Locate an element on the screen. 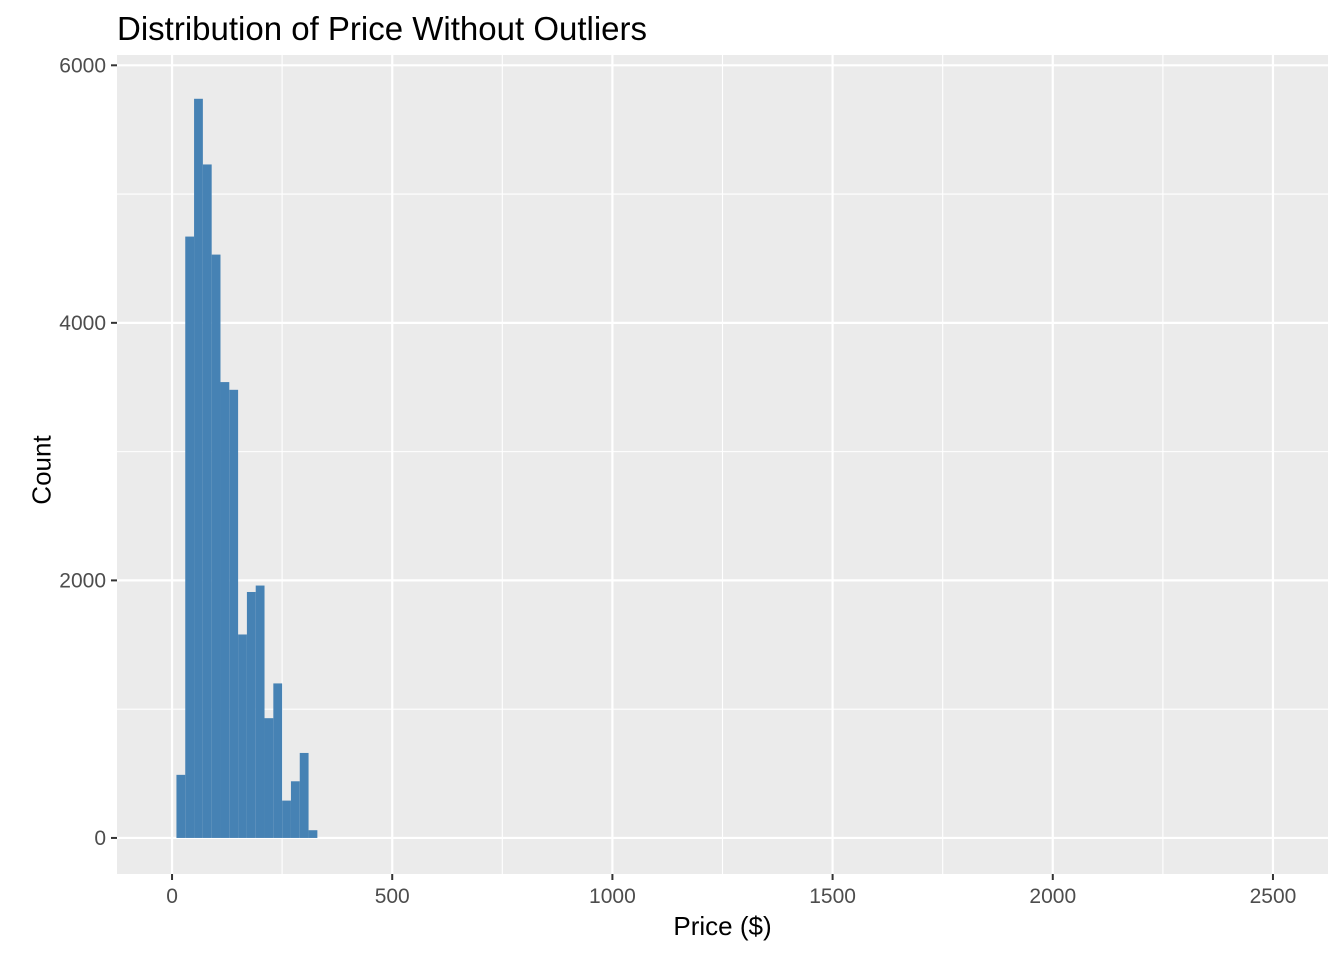  x-tick-label: 1500 is located at coordinates (832, 896).